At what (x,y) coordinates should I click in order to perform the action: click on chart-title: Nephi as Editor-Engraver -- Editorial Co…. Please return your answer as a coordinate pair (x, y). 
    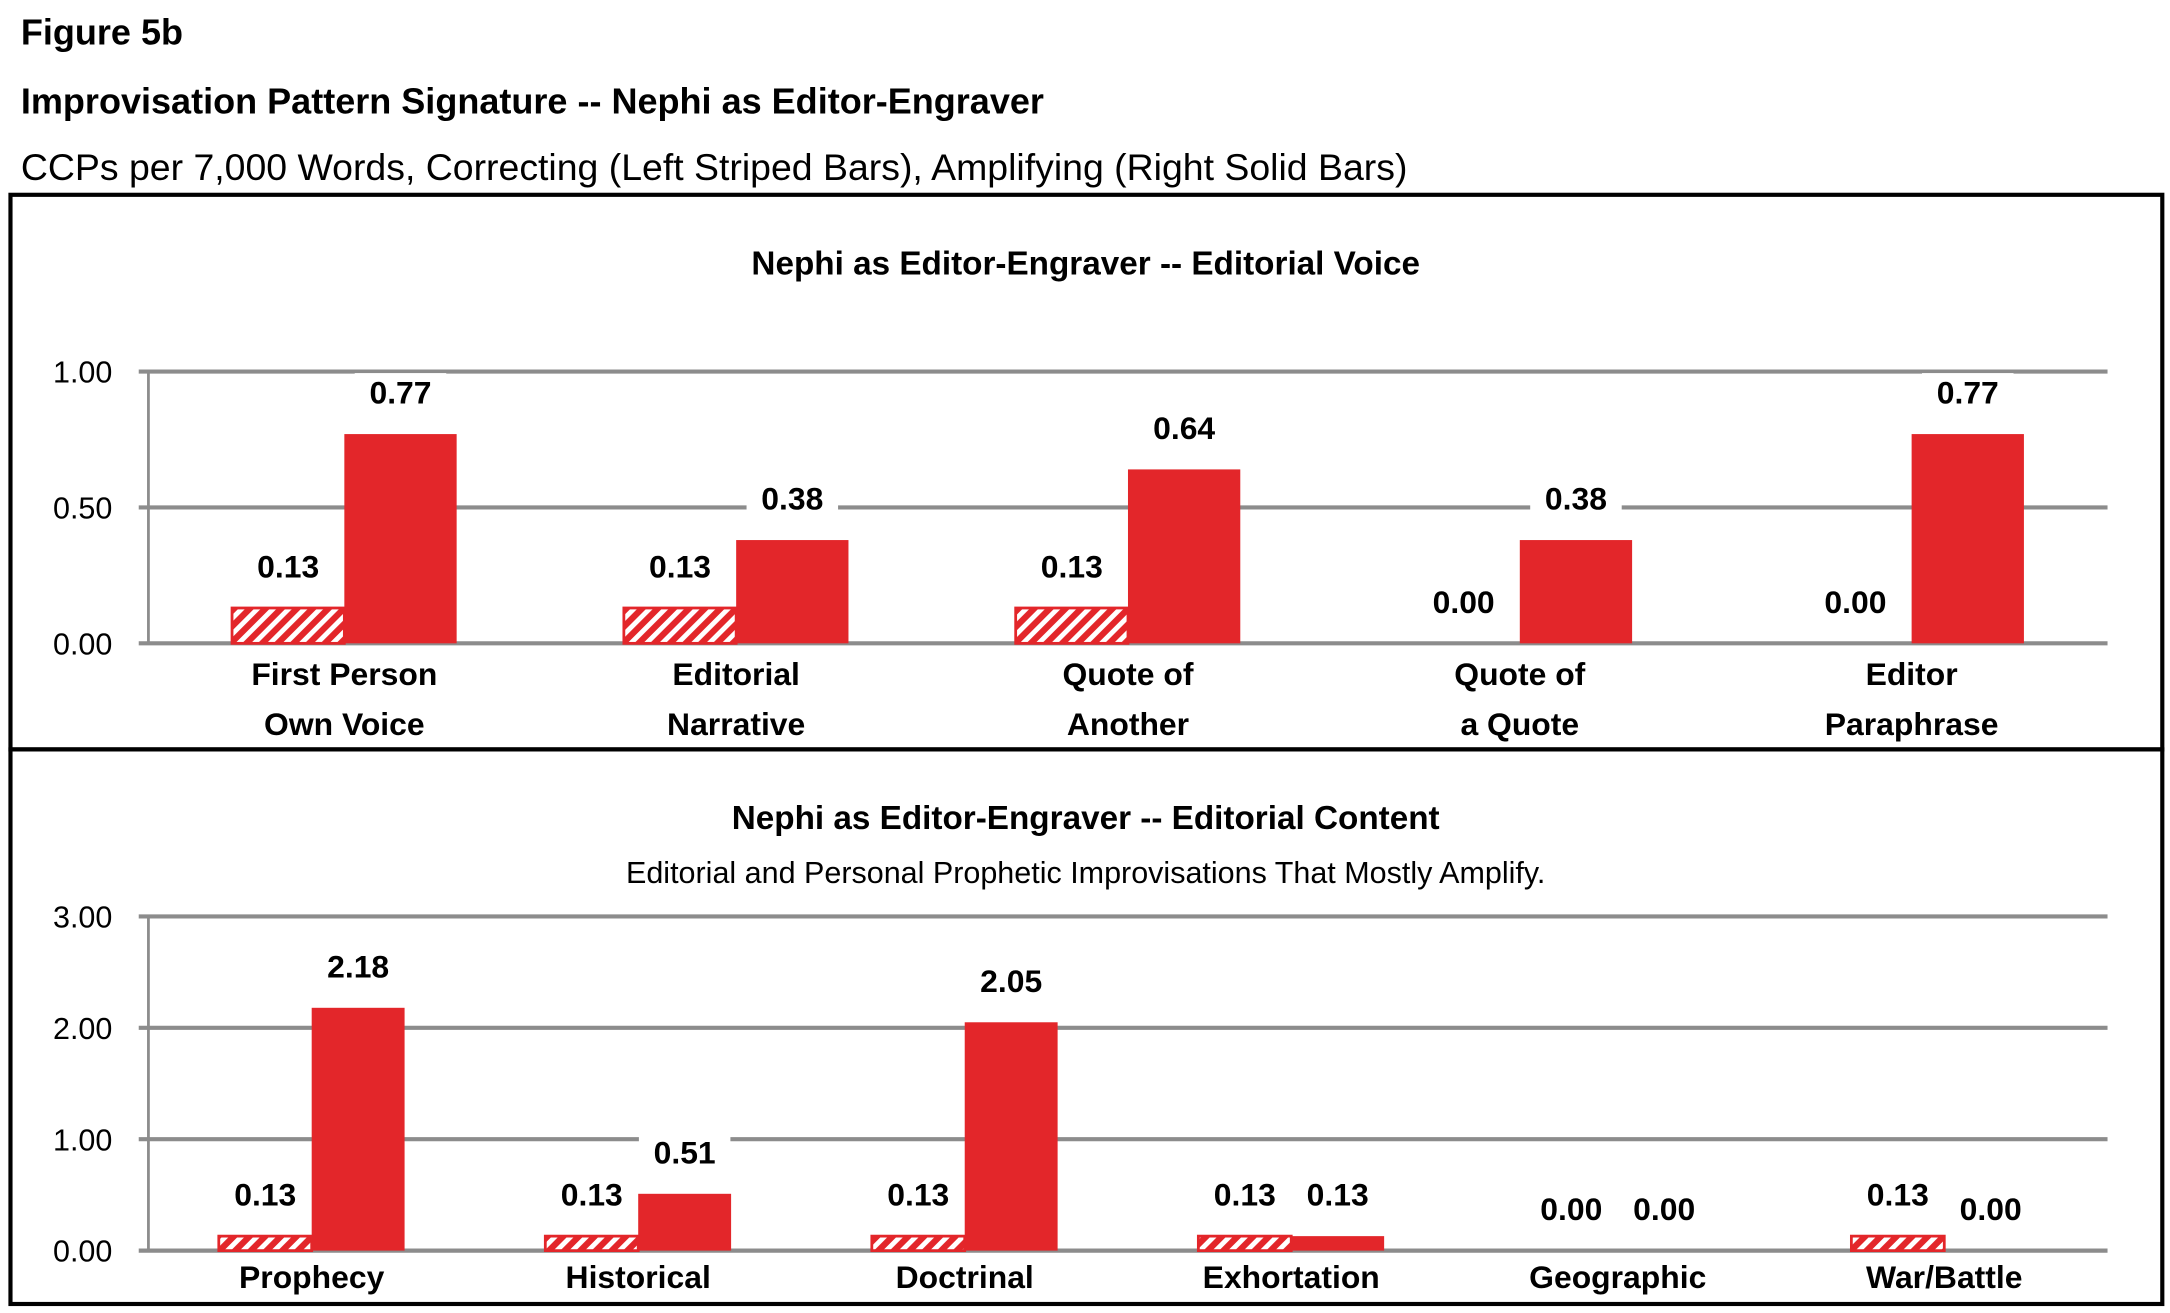
    Looking at the image, I should click on (1086, 818).